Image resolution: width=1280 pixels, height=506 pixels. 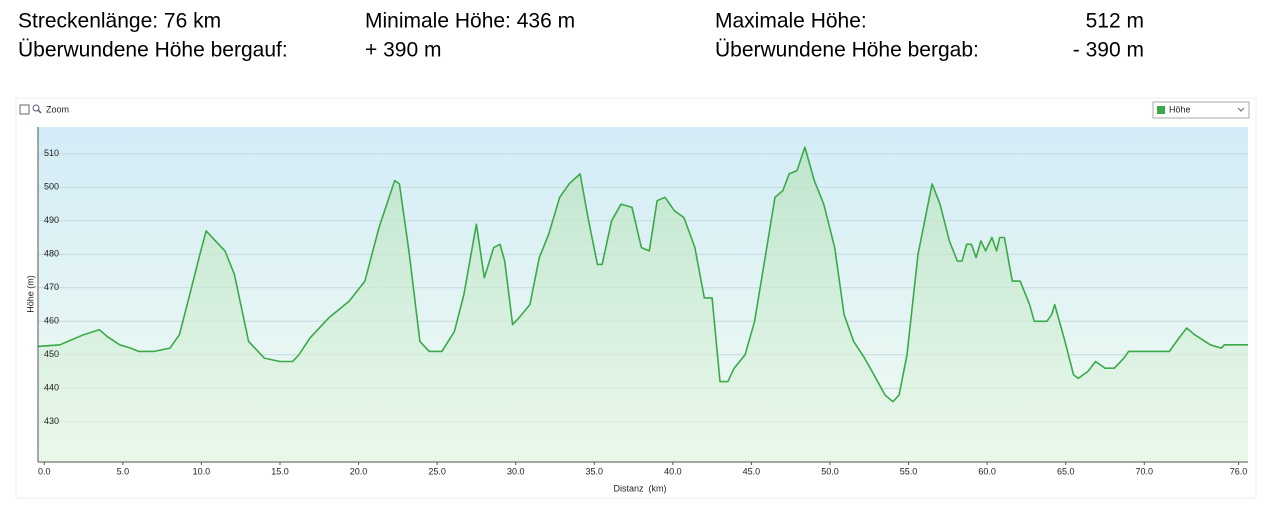 What do you see at coordinates (51, 220) in the screenshot?
I see `y-tick-label: 490` at bounding box center [51, 220].